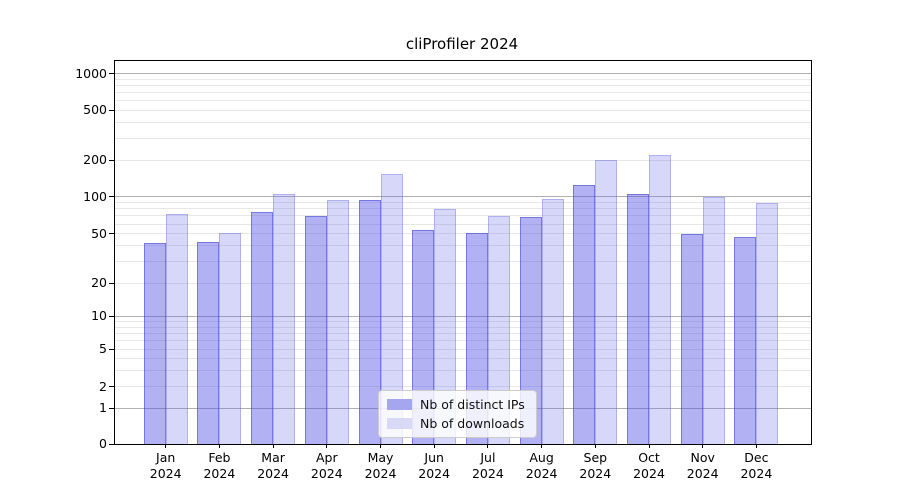  I want to click on y-tick-label-500: 500, so click(95, 110).